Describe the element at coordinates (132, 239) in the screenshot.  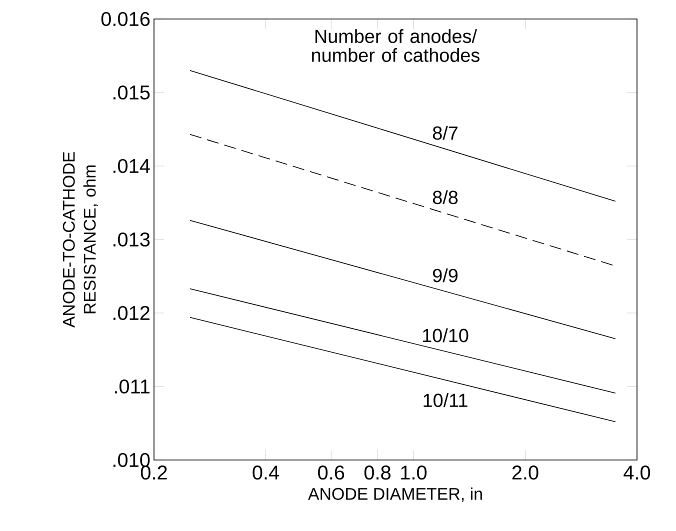
I see `y-tick-label: .013` at that location.